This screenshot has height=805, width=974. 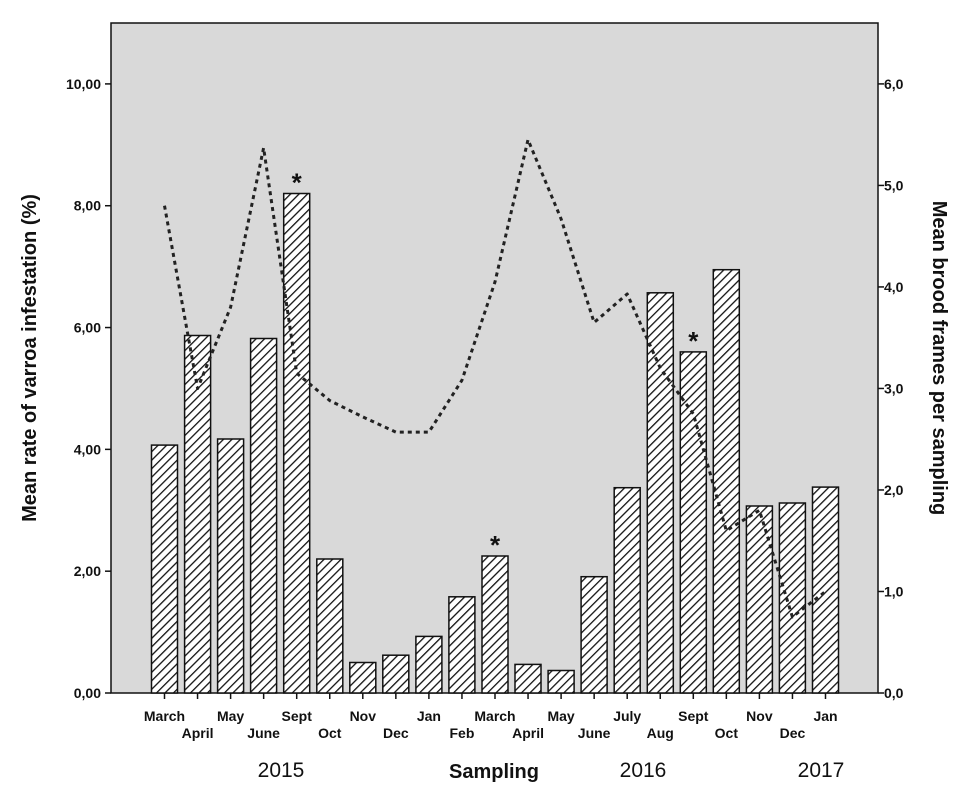 What do you see at coordinates (894, 693) in the screenshot?
I see `y2-tick-label: 0,0` at bounding box center [894, 693].